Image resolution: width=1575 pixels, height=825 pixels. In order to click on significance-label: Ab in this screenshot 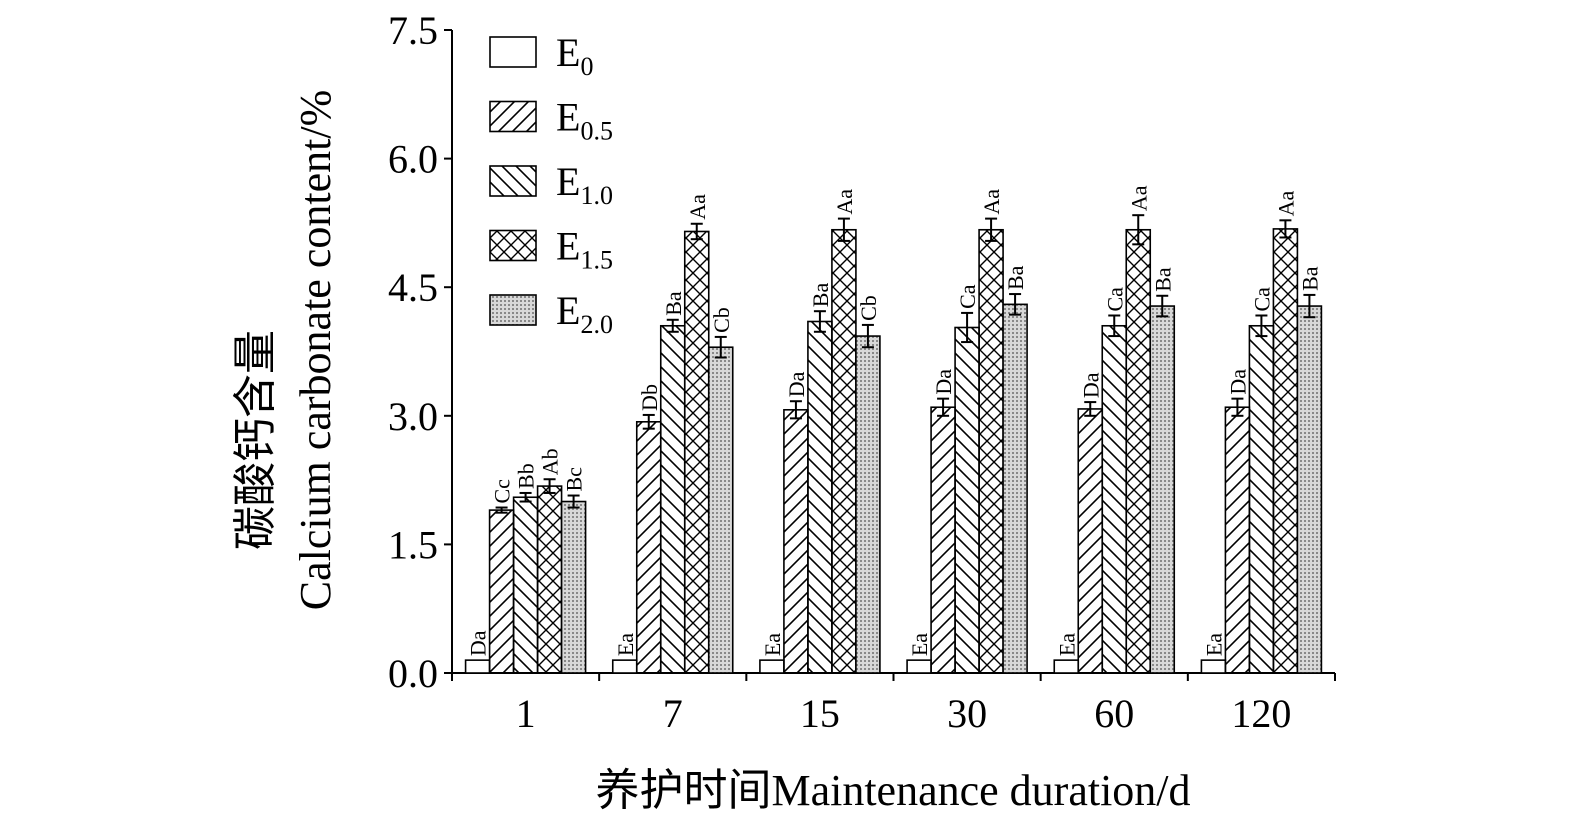, I will do `click(550, 461)`.